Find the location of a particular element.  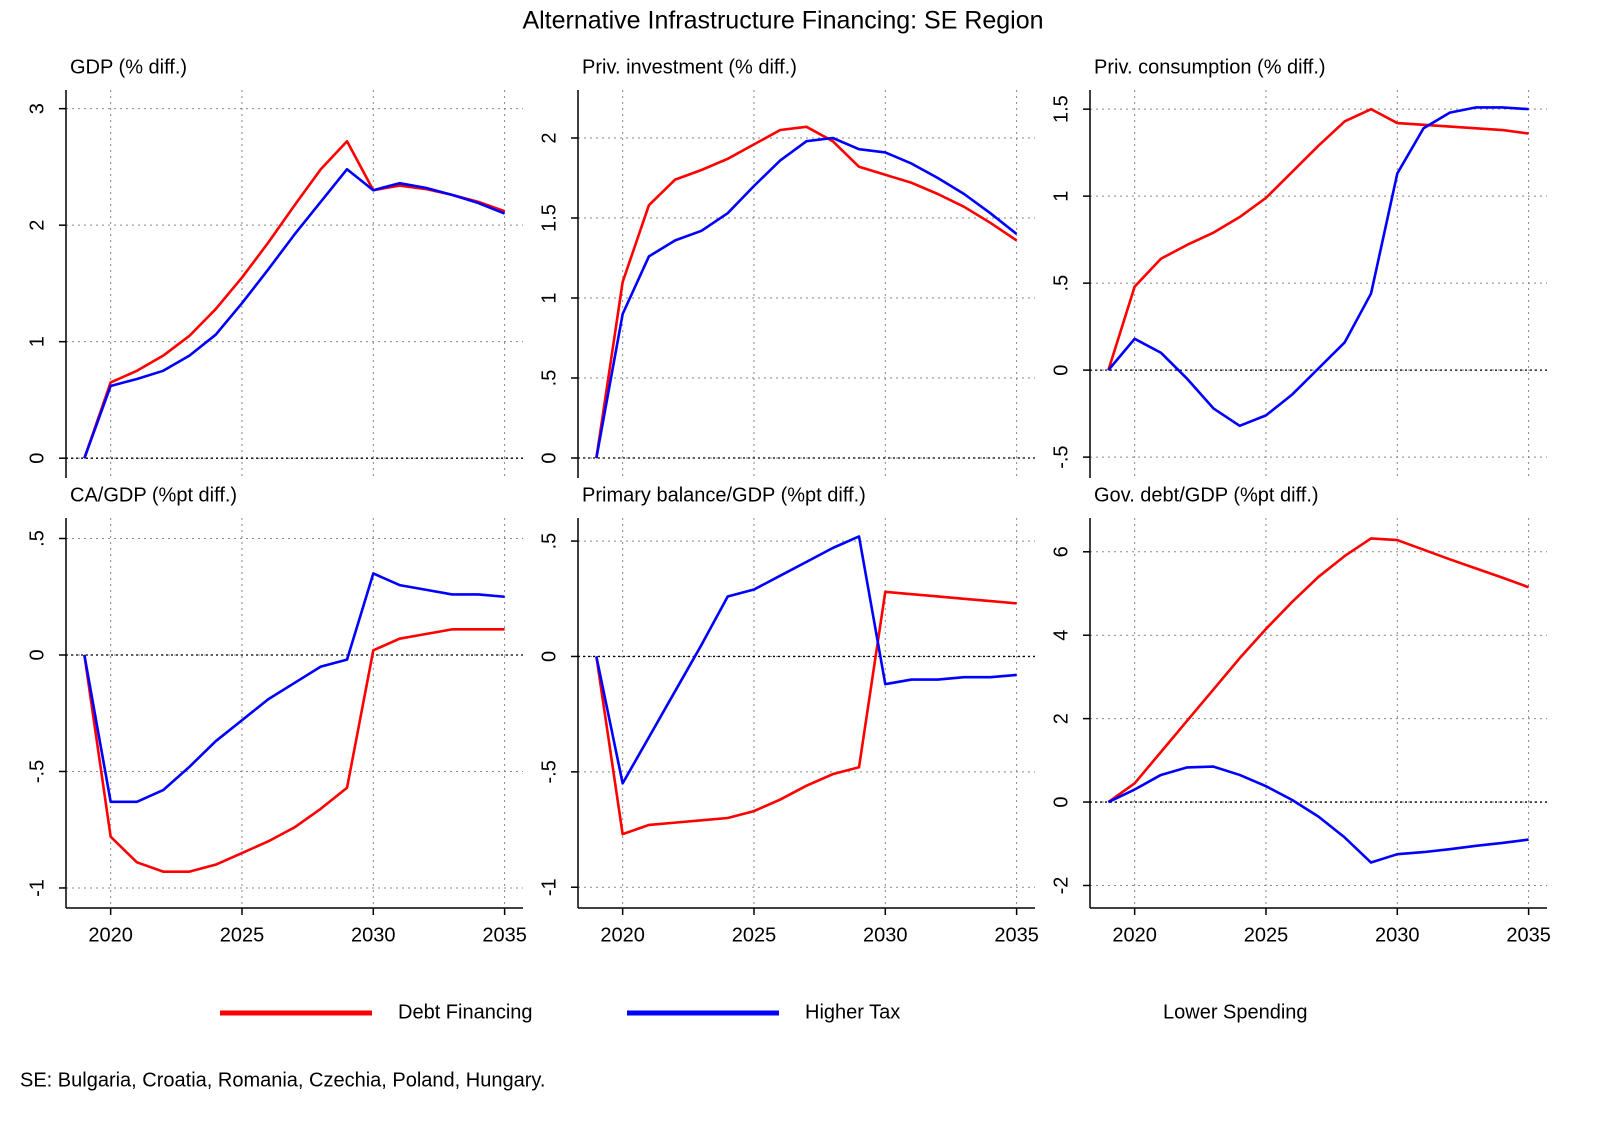

panel-title: Primary balance/GDP (%pt diff.) is located at coordinates (724, 495).